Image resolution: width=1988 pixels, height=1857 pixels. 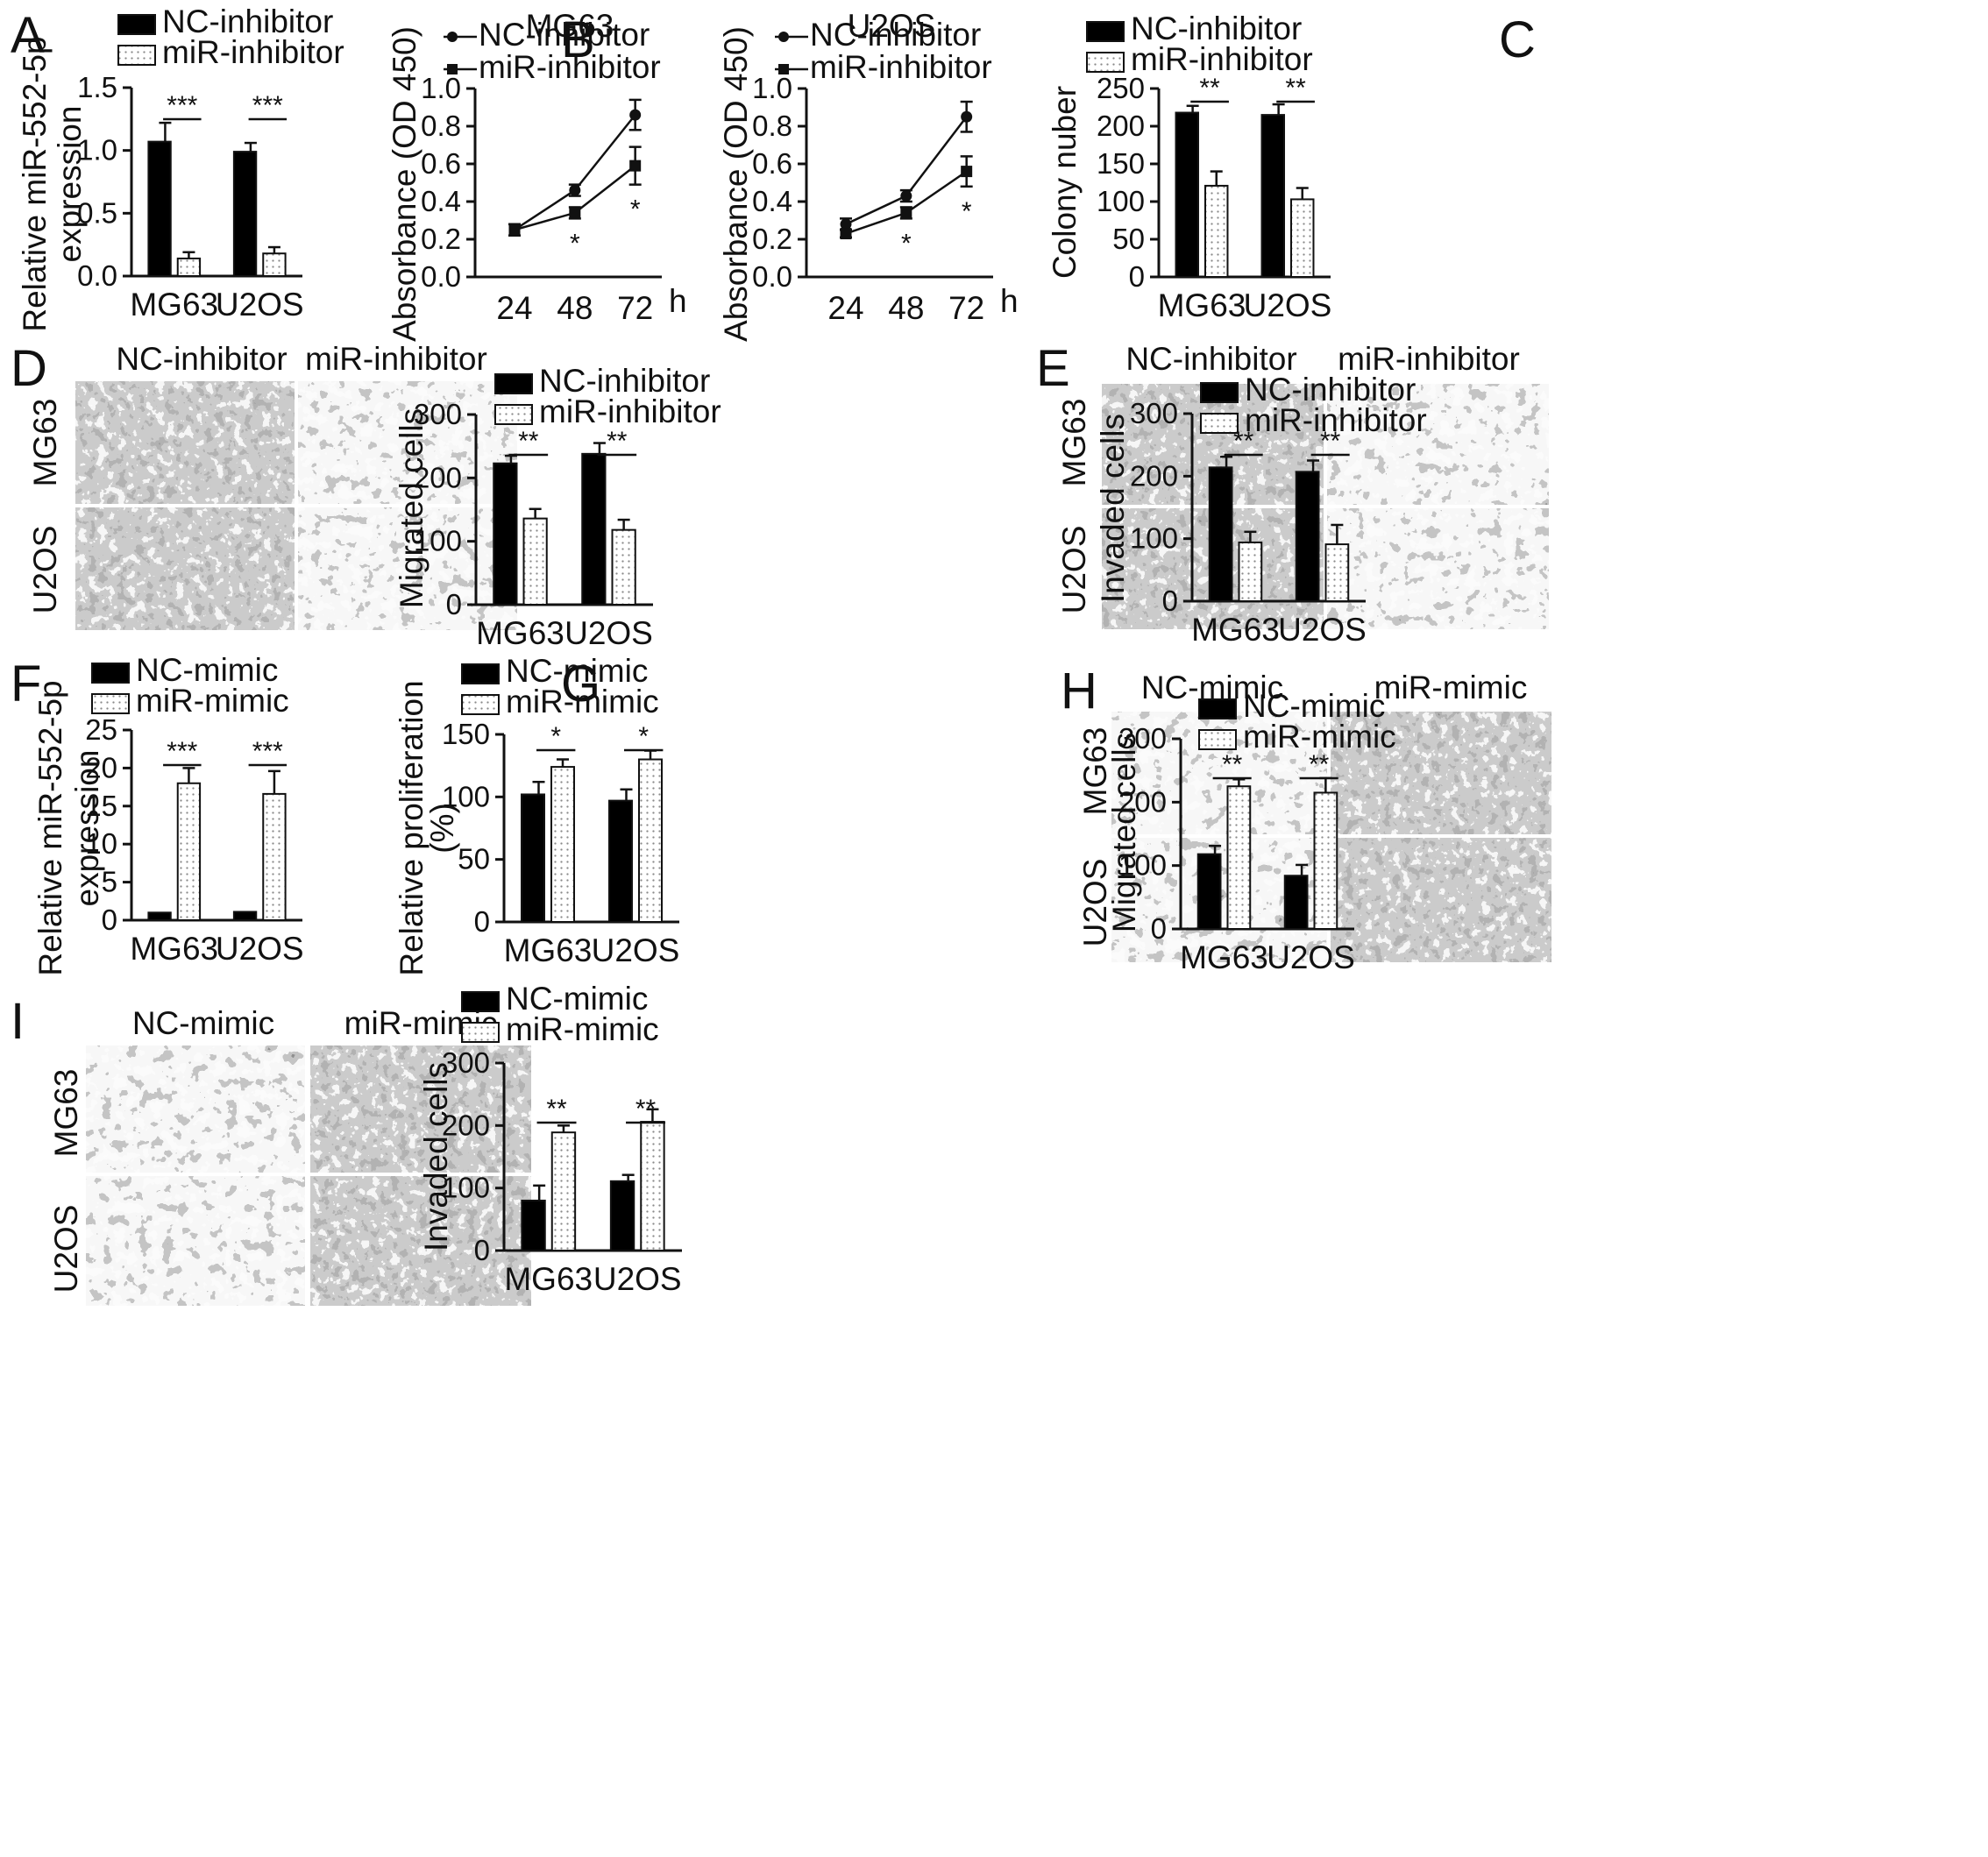 I want to click on micro-e-row1: MG63, so click(x=1074, y=443).